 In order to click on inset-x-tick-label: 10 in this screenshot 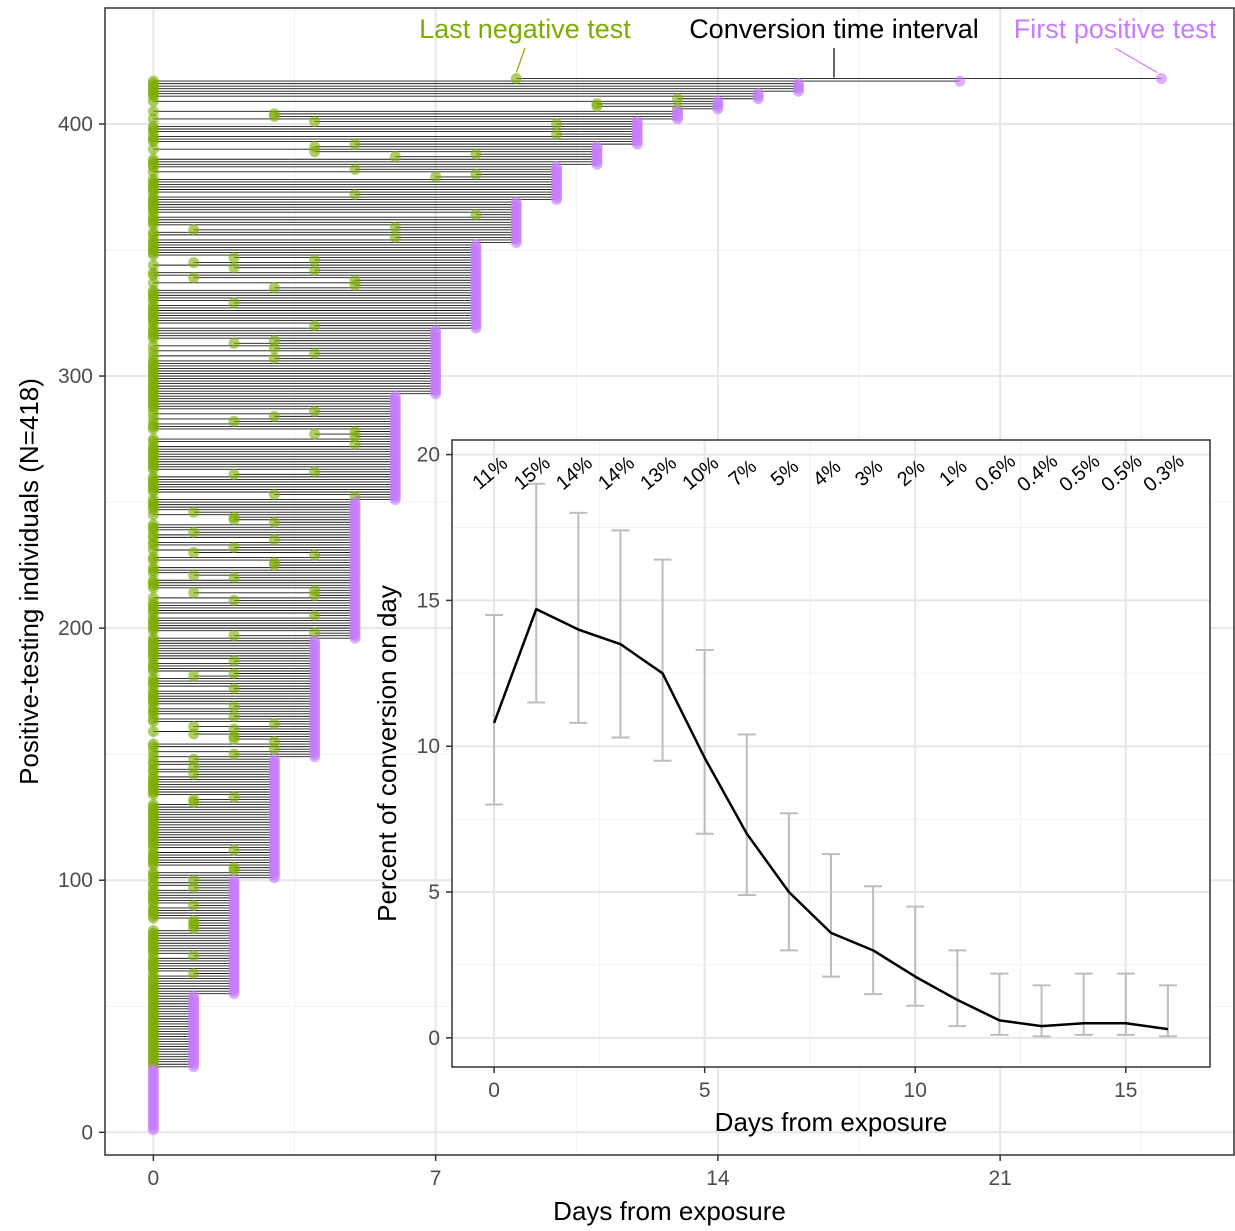, I will do `click(915, 1090)`.